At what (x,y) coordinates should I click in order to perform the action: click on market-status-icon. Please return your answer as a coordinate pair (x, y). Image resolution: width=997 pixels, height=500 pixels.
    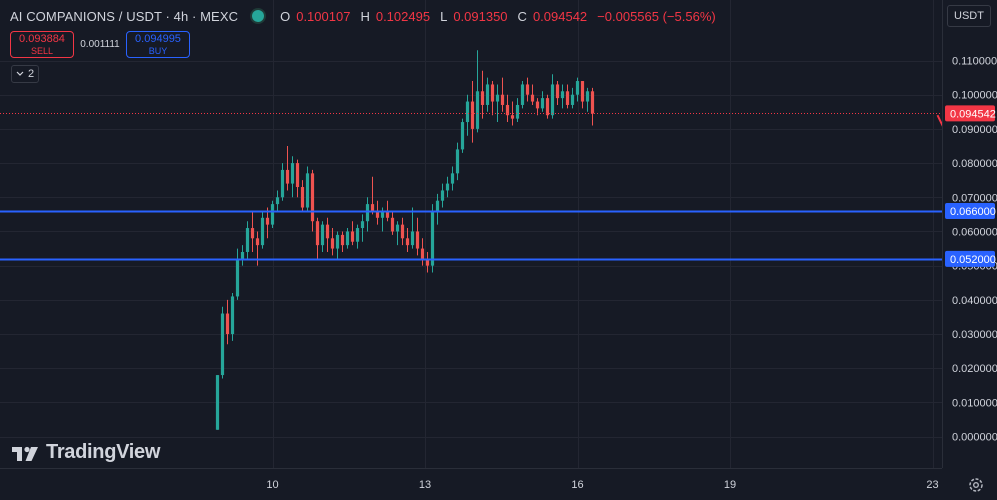
    Looking at the image, I should click on (258, 16).